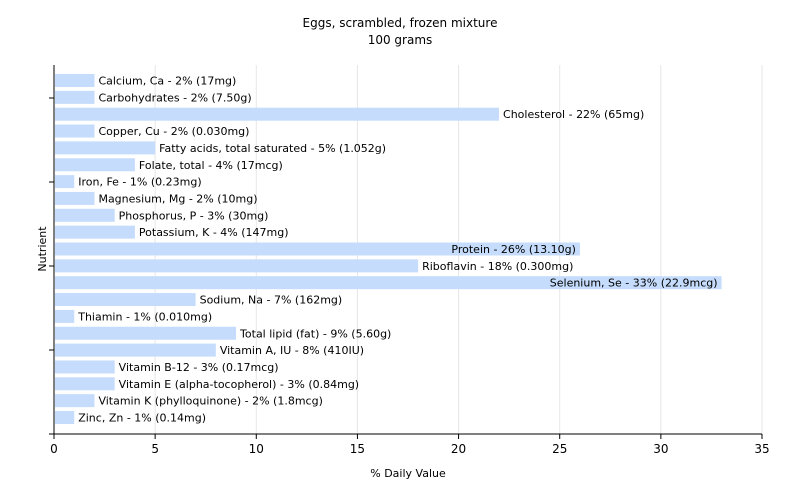 The width and height of the screenshot is (800, 500). Describe the element at coordinates (144, 316) in the screenshot. I see `bar-label: Thiamin - 1% (0.010mg)` at that location.